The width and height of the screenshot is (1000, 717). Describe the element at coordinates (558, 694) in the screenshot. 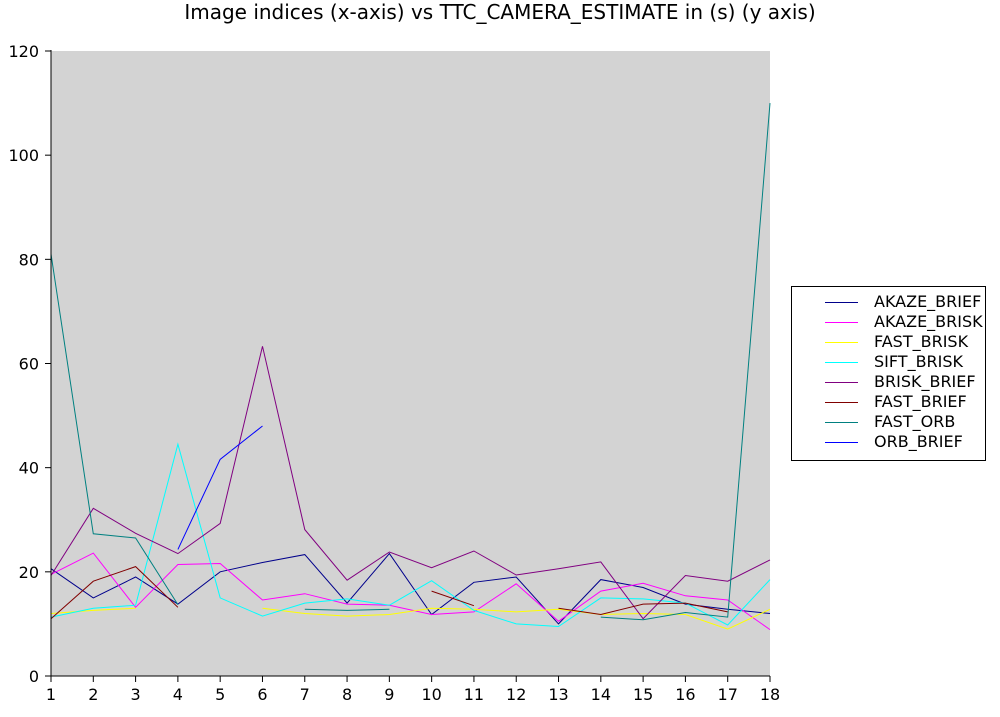

I see `x-tick-label: 13` at that location.